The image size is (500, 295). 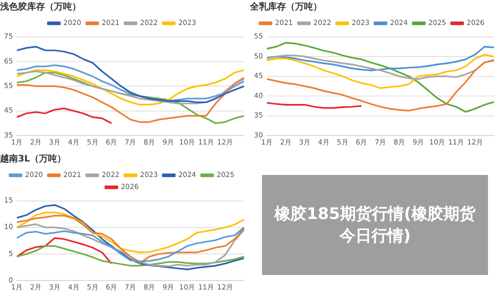 I want to click on text: 橡胶185期货行情(橡胶期货今日行情), so click(x=374, y=224).